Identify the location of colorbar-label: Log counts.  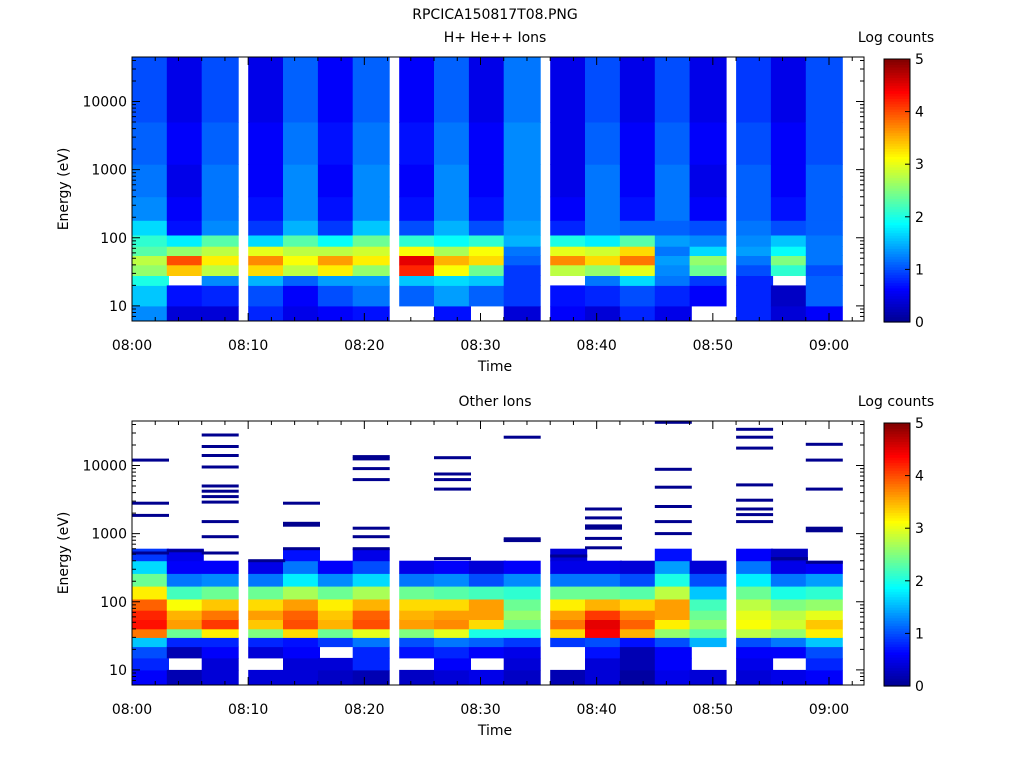
(896, 38).